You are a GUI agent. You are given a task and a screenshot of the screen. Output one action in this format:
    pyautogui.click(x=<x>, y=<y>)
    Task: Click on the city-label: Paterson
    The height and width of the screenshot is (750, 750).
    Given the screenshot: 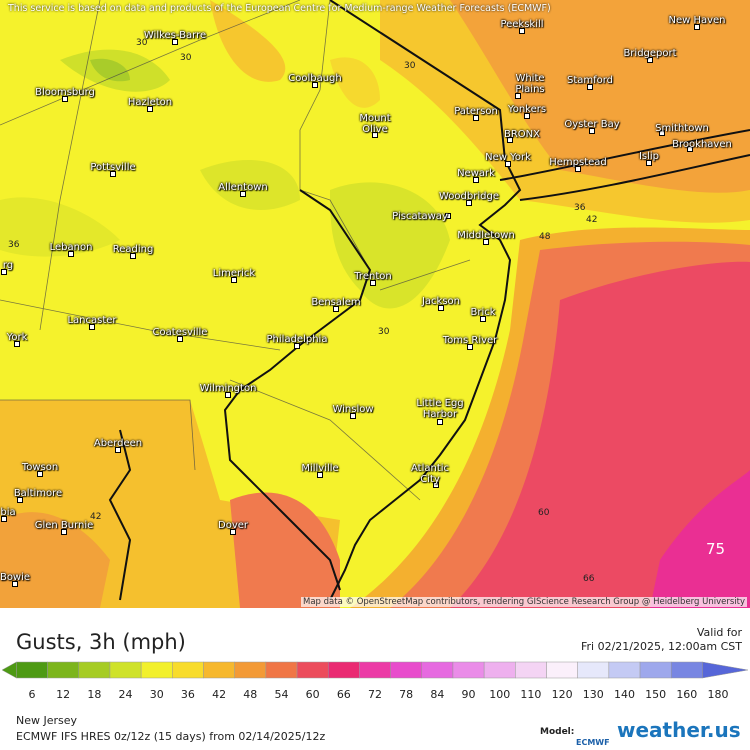 What is the action you would take?
    pyautogui.click(x=476, y=111)
    